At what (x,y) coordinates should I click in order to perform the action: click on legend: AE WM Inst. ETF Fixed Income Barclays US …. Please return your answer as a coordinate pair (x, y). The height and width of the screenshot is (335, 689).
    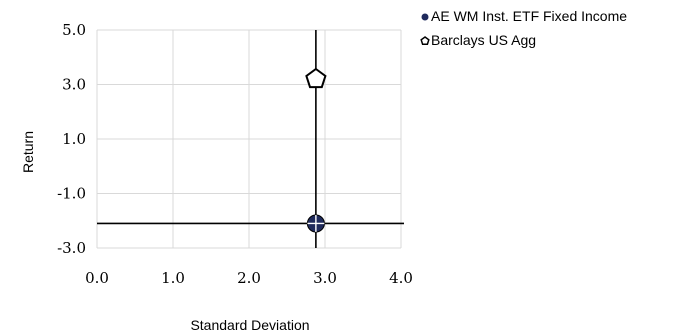
    Looking at the image, I should click on (523, 28).